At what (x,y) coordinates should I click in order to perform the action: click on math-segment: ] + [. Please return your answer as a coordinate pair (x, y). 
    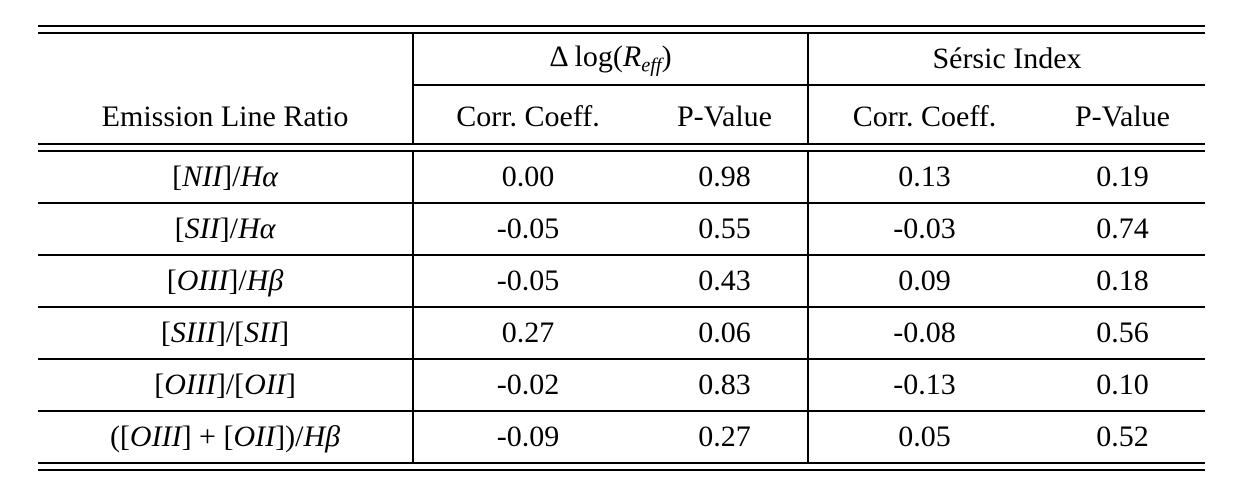
    Looking at the image, I should click on (207, 436).